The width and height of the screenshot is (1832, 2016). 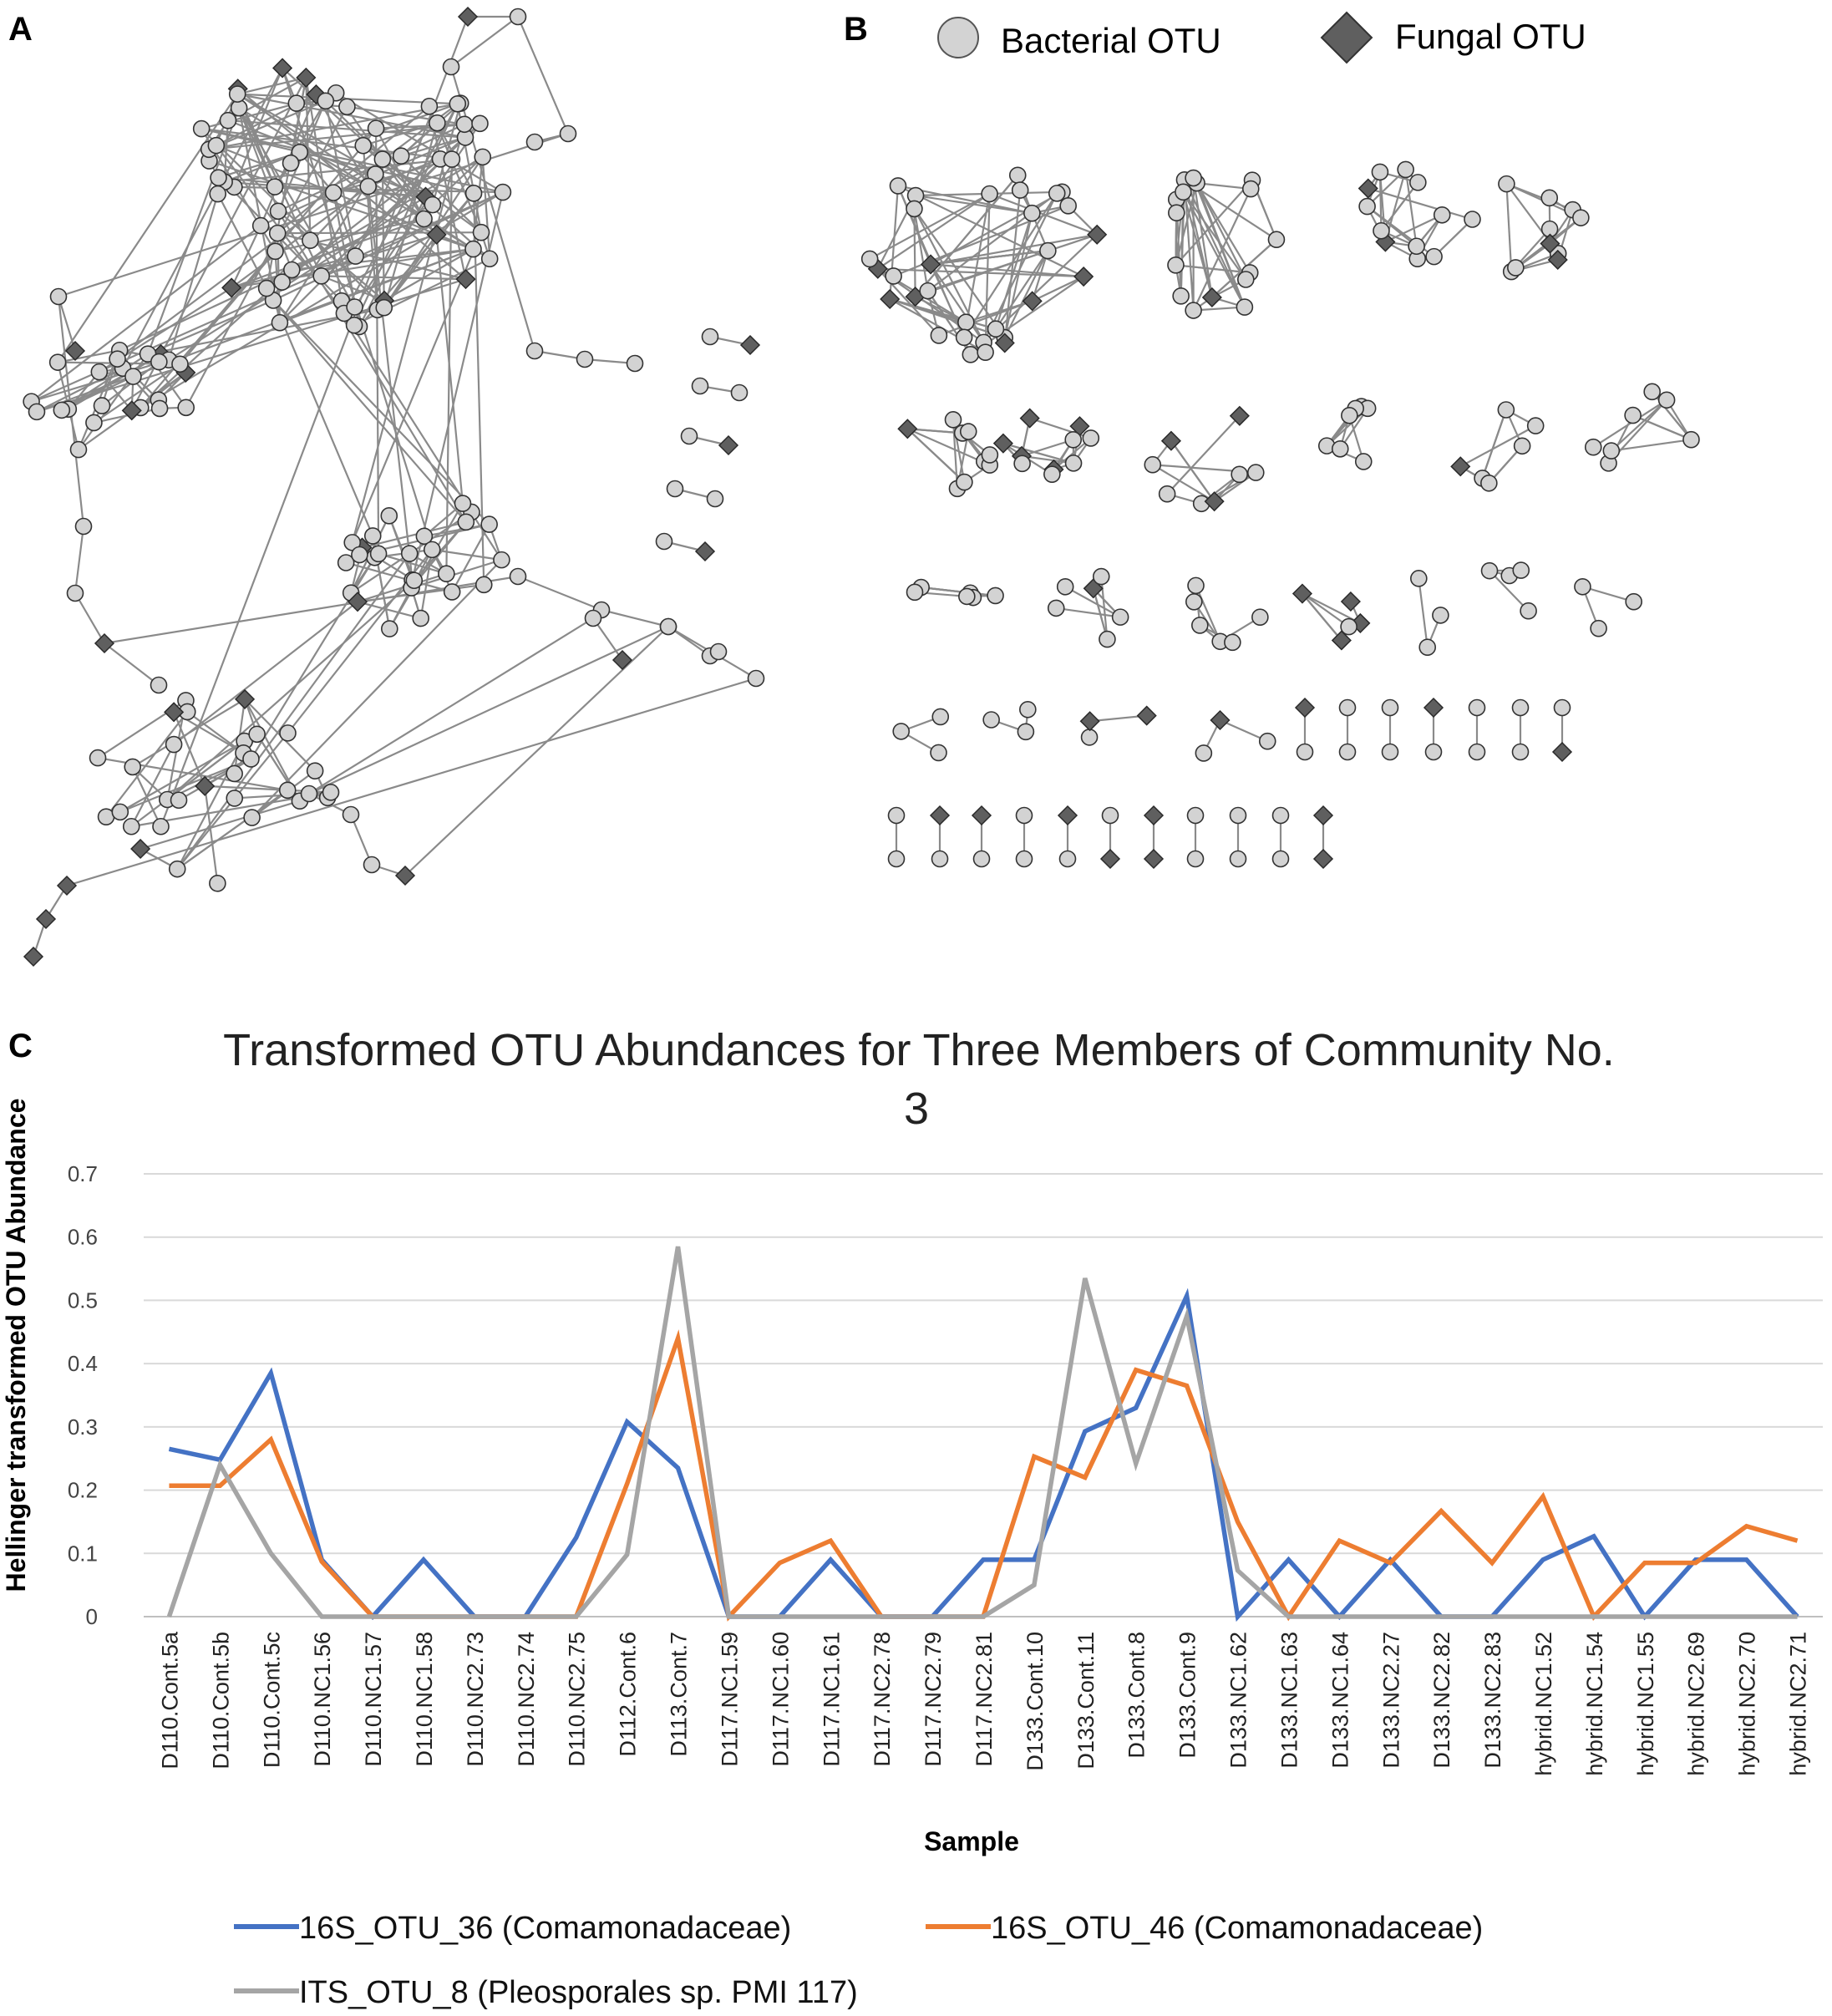 What do you see at coordinates (169, 1700) in the screenshot?
I see `x-tick-label: D110.Cont.5a` at bounding box center [169, 1700].